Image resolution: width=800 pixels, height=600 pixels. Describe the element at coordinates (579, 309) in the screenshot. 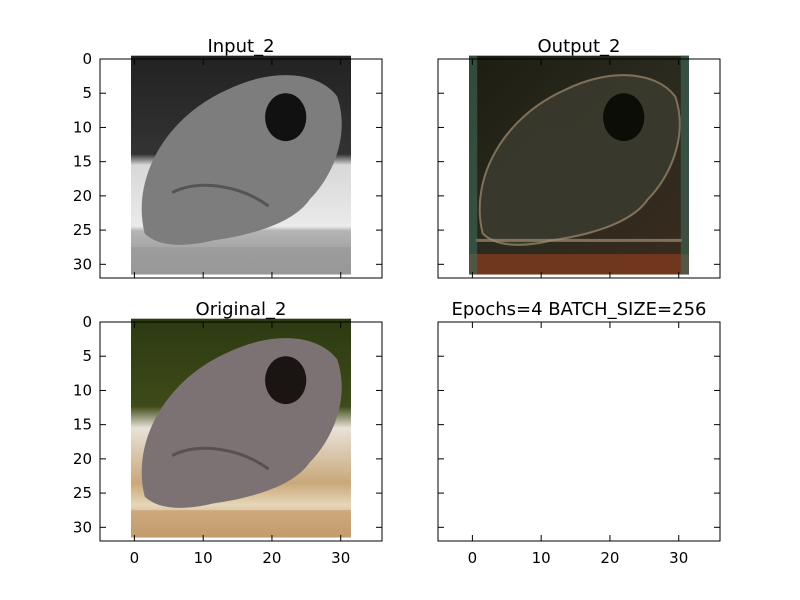

I see `subplot-title: Epochs=4 BATCH_SIZE=256` at that location.